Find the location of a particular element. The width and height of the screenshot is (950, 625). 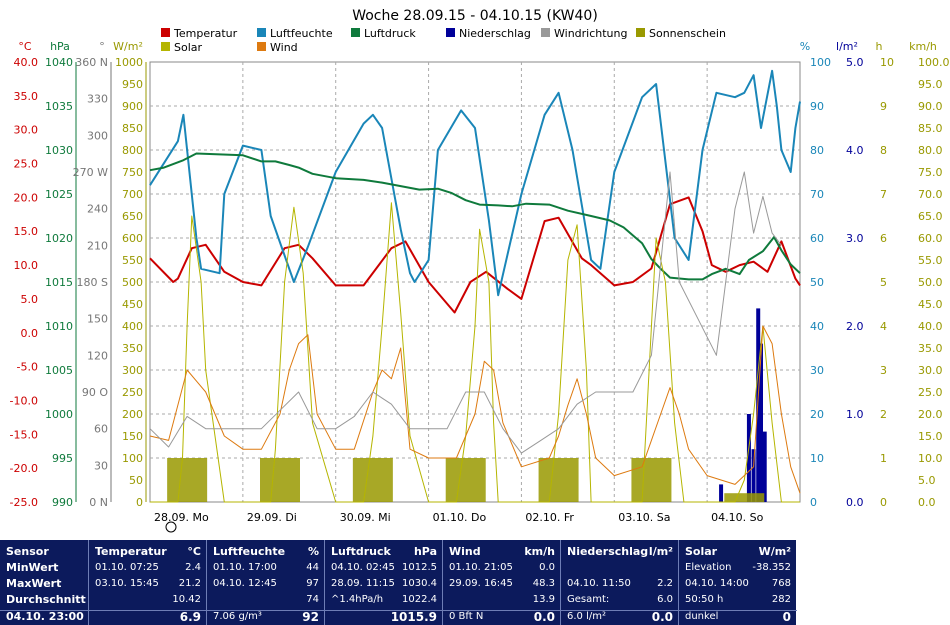

temp-header: Temperatur is located at coordinates (131, 551).